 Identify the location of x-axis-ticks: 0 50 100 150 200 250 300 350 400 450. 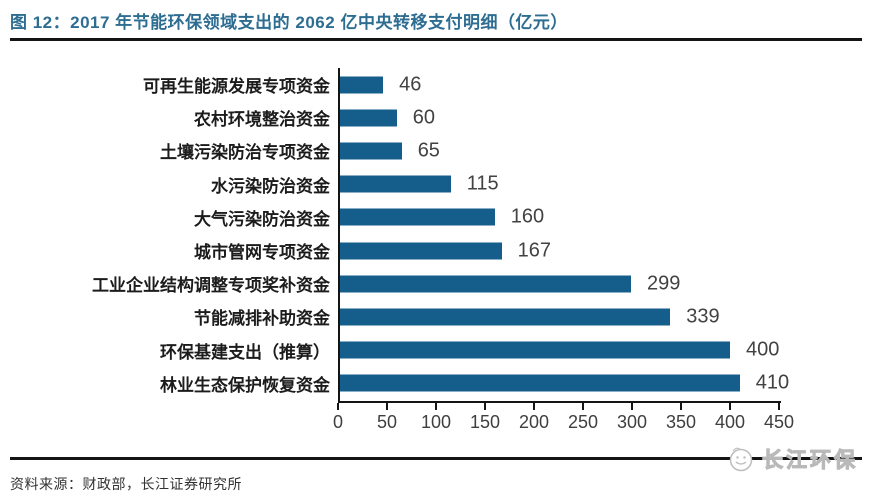
(563, 421).